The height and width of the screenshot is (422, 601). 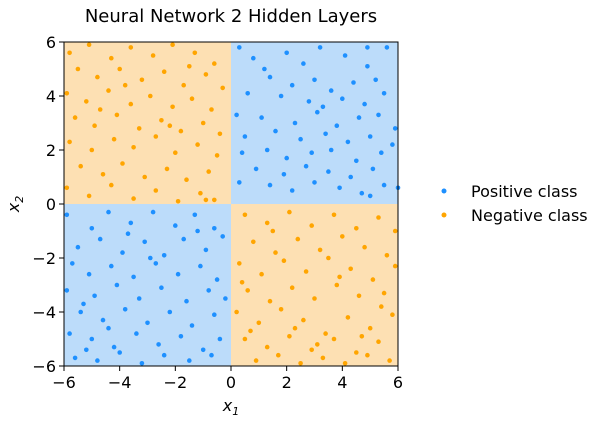 I want to click on x-tick-label: −2, so click(x=176, y=382).